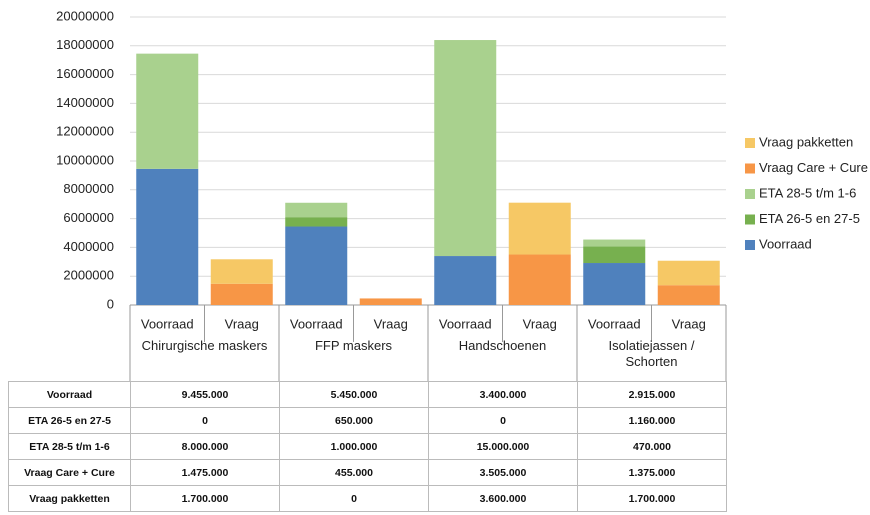 This screenshot has width=870, height=515. Describe the element at coordinates (69, 498) in the screenshot. I see `row-header: Vraag pakketten` at that location.